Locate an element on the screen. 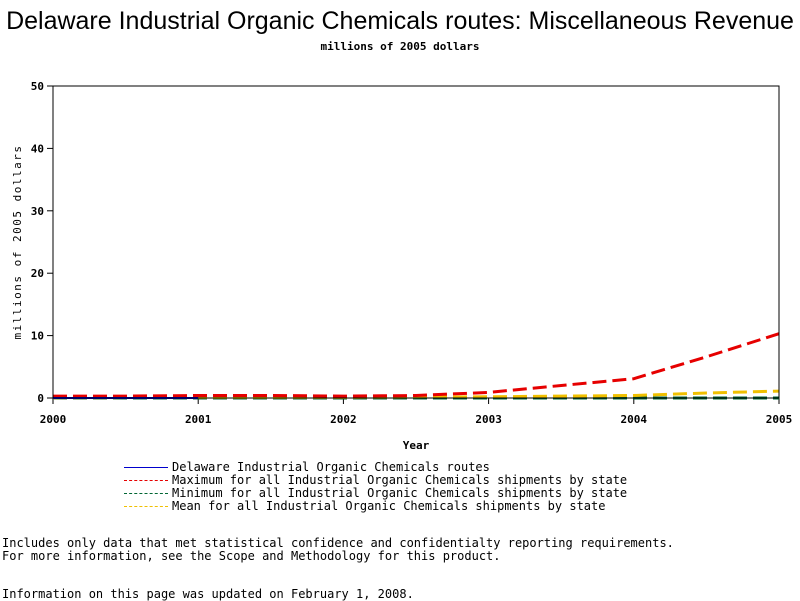  series-line-mean is located at coordinates (416, 394).